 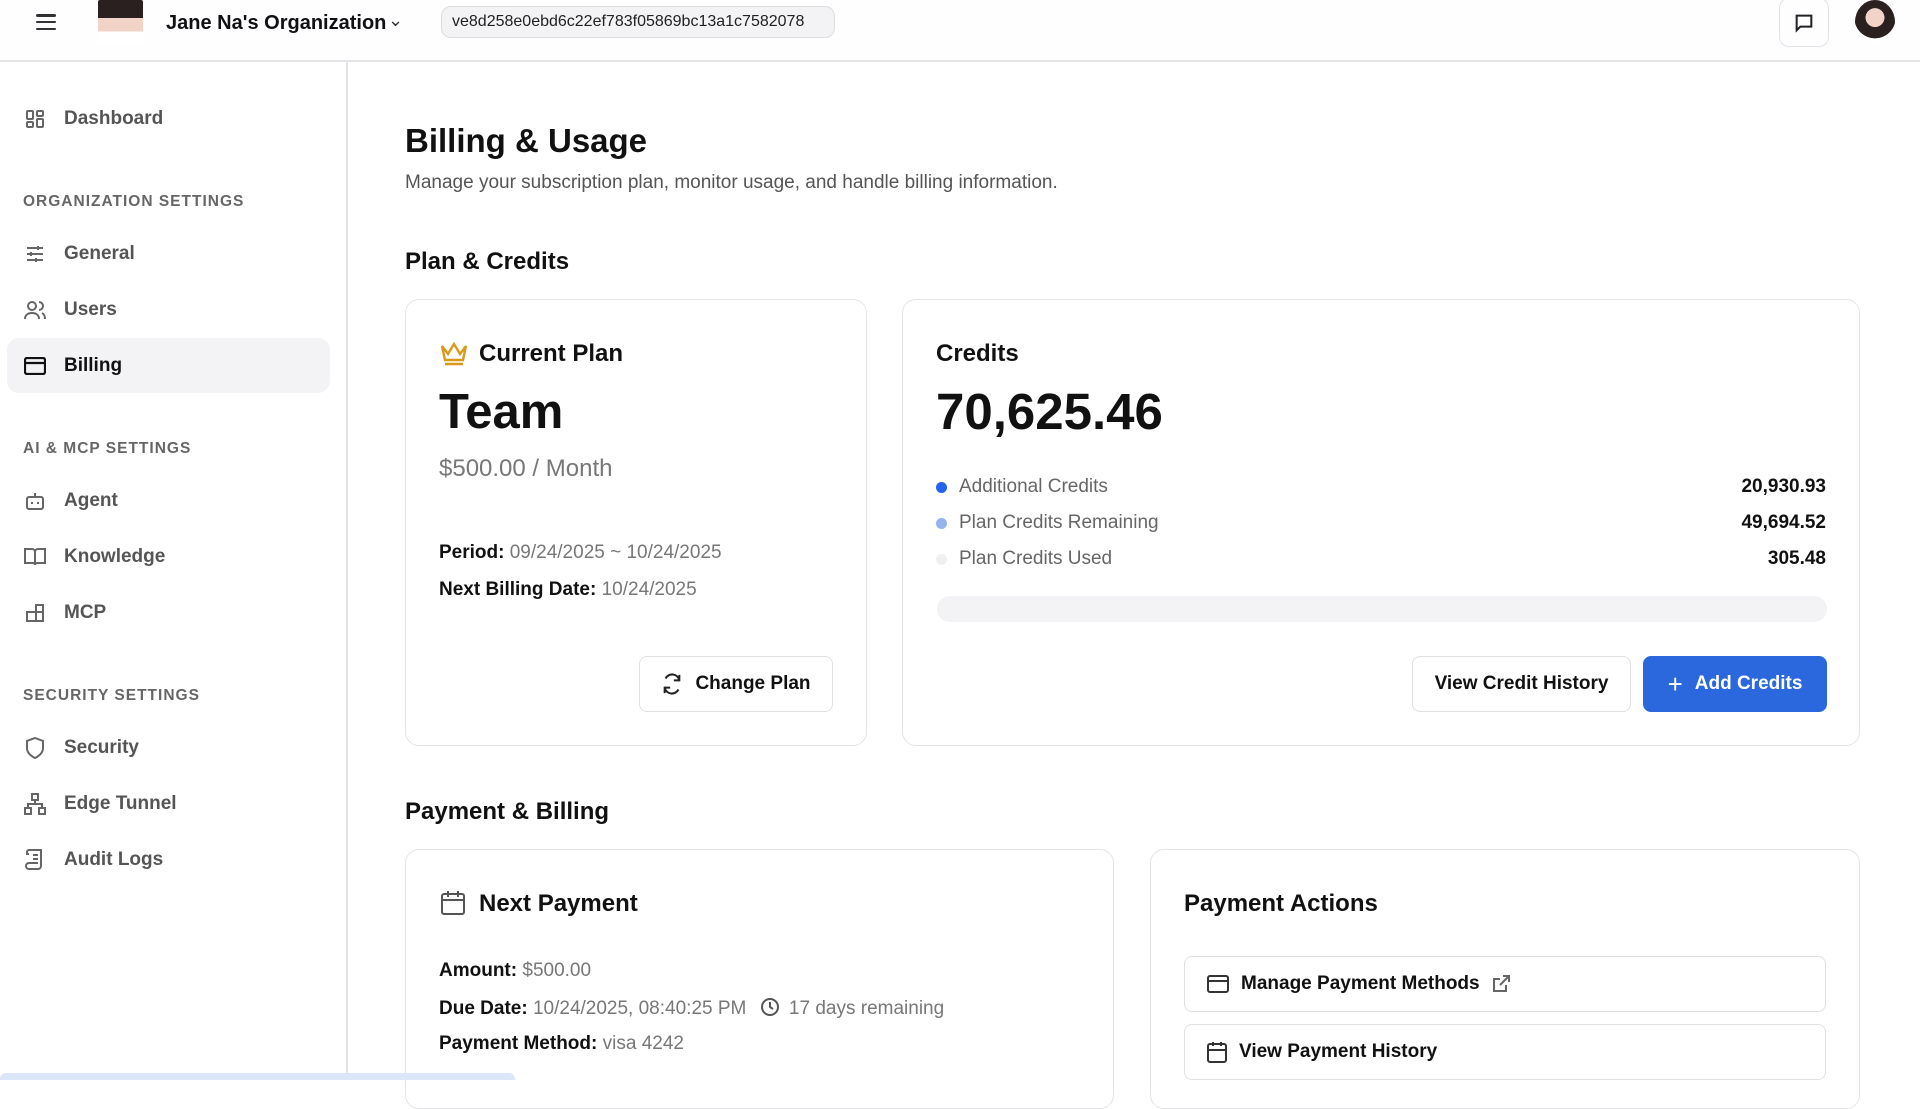 I want to click on sidebar-item-label: Edge Tunnel, so click(x=120, y=803).